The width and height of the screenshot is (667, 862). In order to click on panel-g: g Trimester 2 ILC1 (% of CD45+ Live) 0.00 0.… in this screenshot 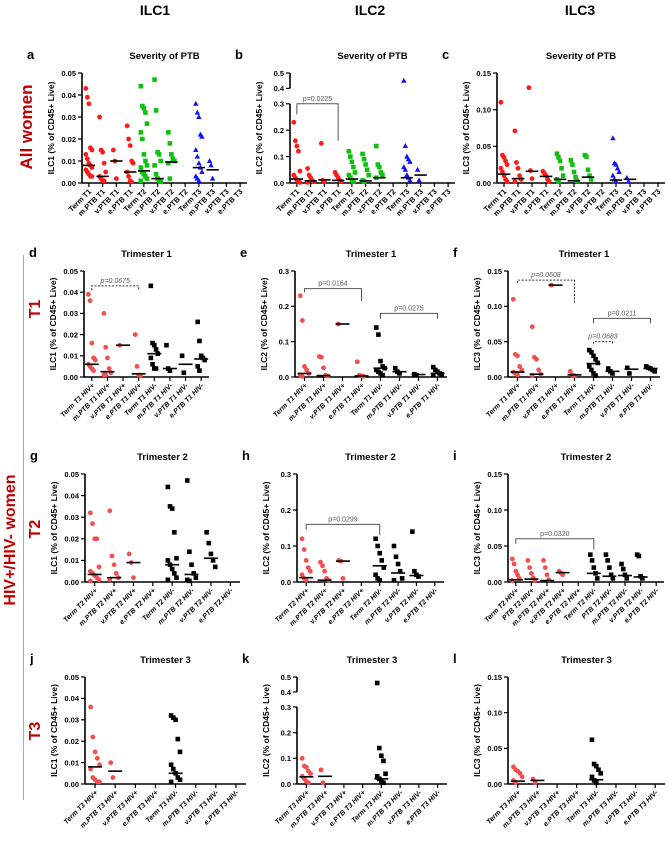, I will do `click(135, 538)`.